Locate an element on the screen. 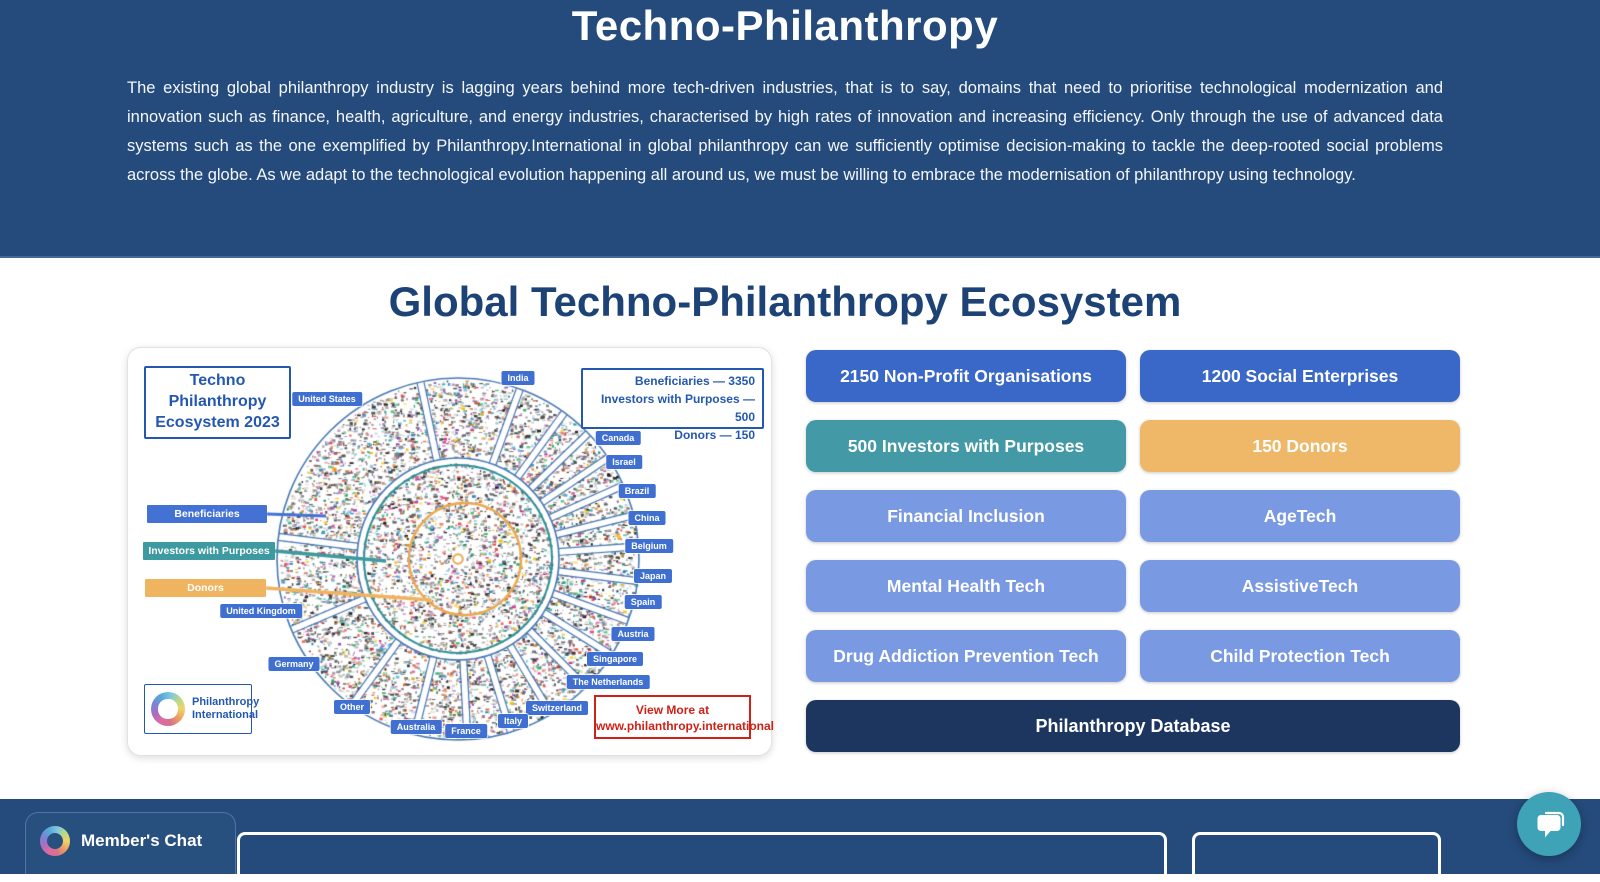 The height and width of the screenshot is (882, 1600). button-drug-addiction-prevention-tech: Drug Addiction Prevention Tech is located at coordinates (966, 656).